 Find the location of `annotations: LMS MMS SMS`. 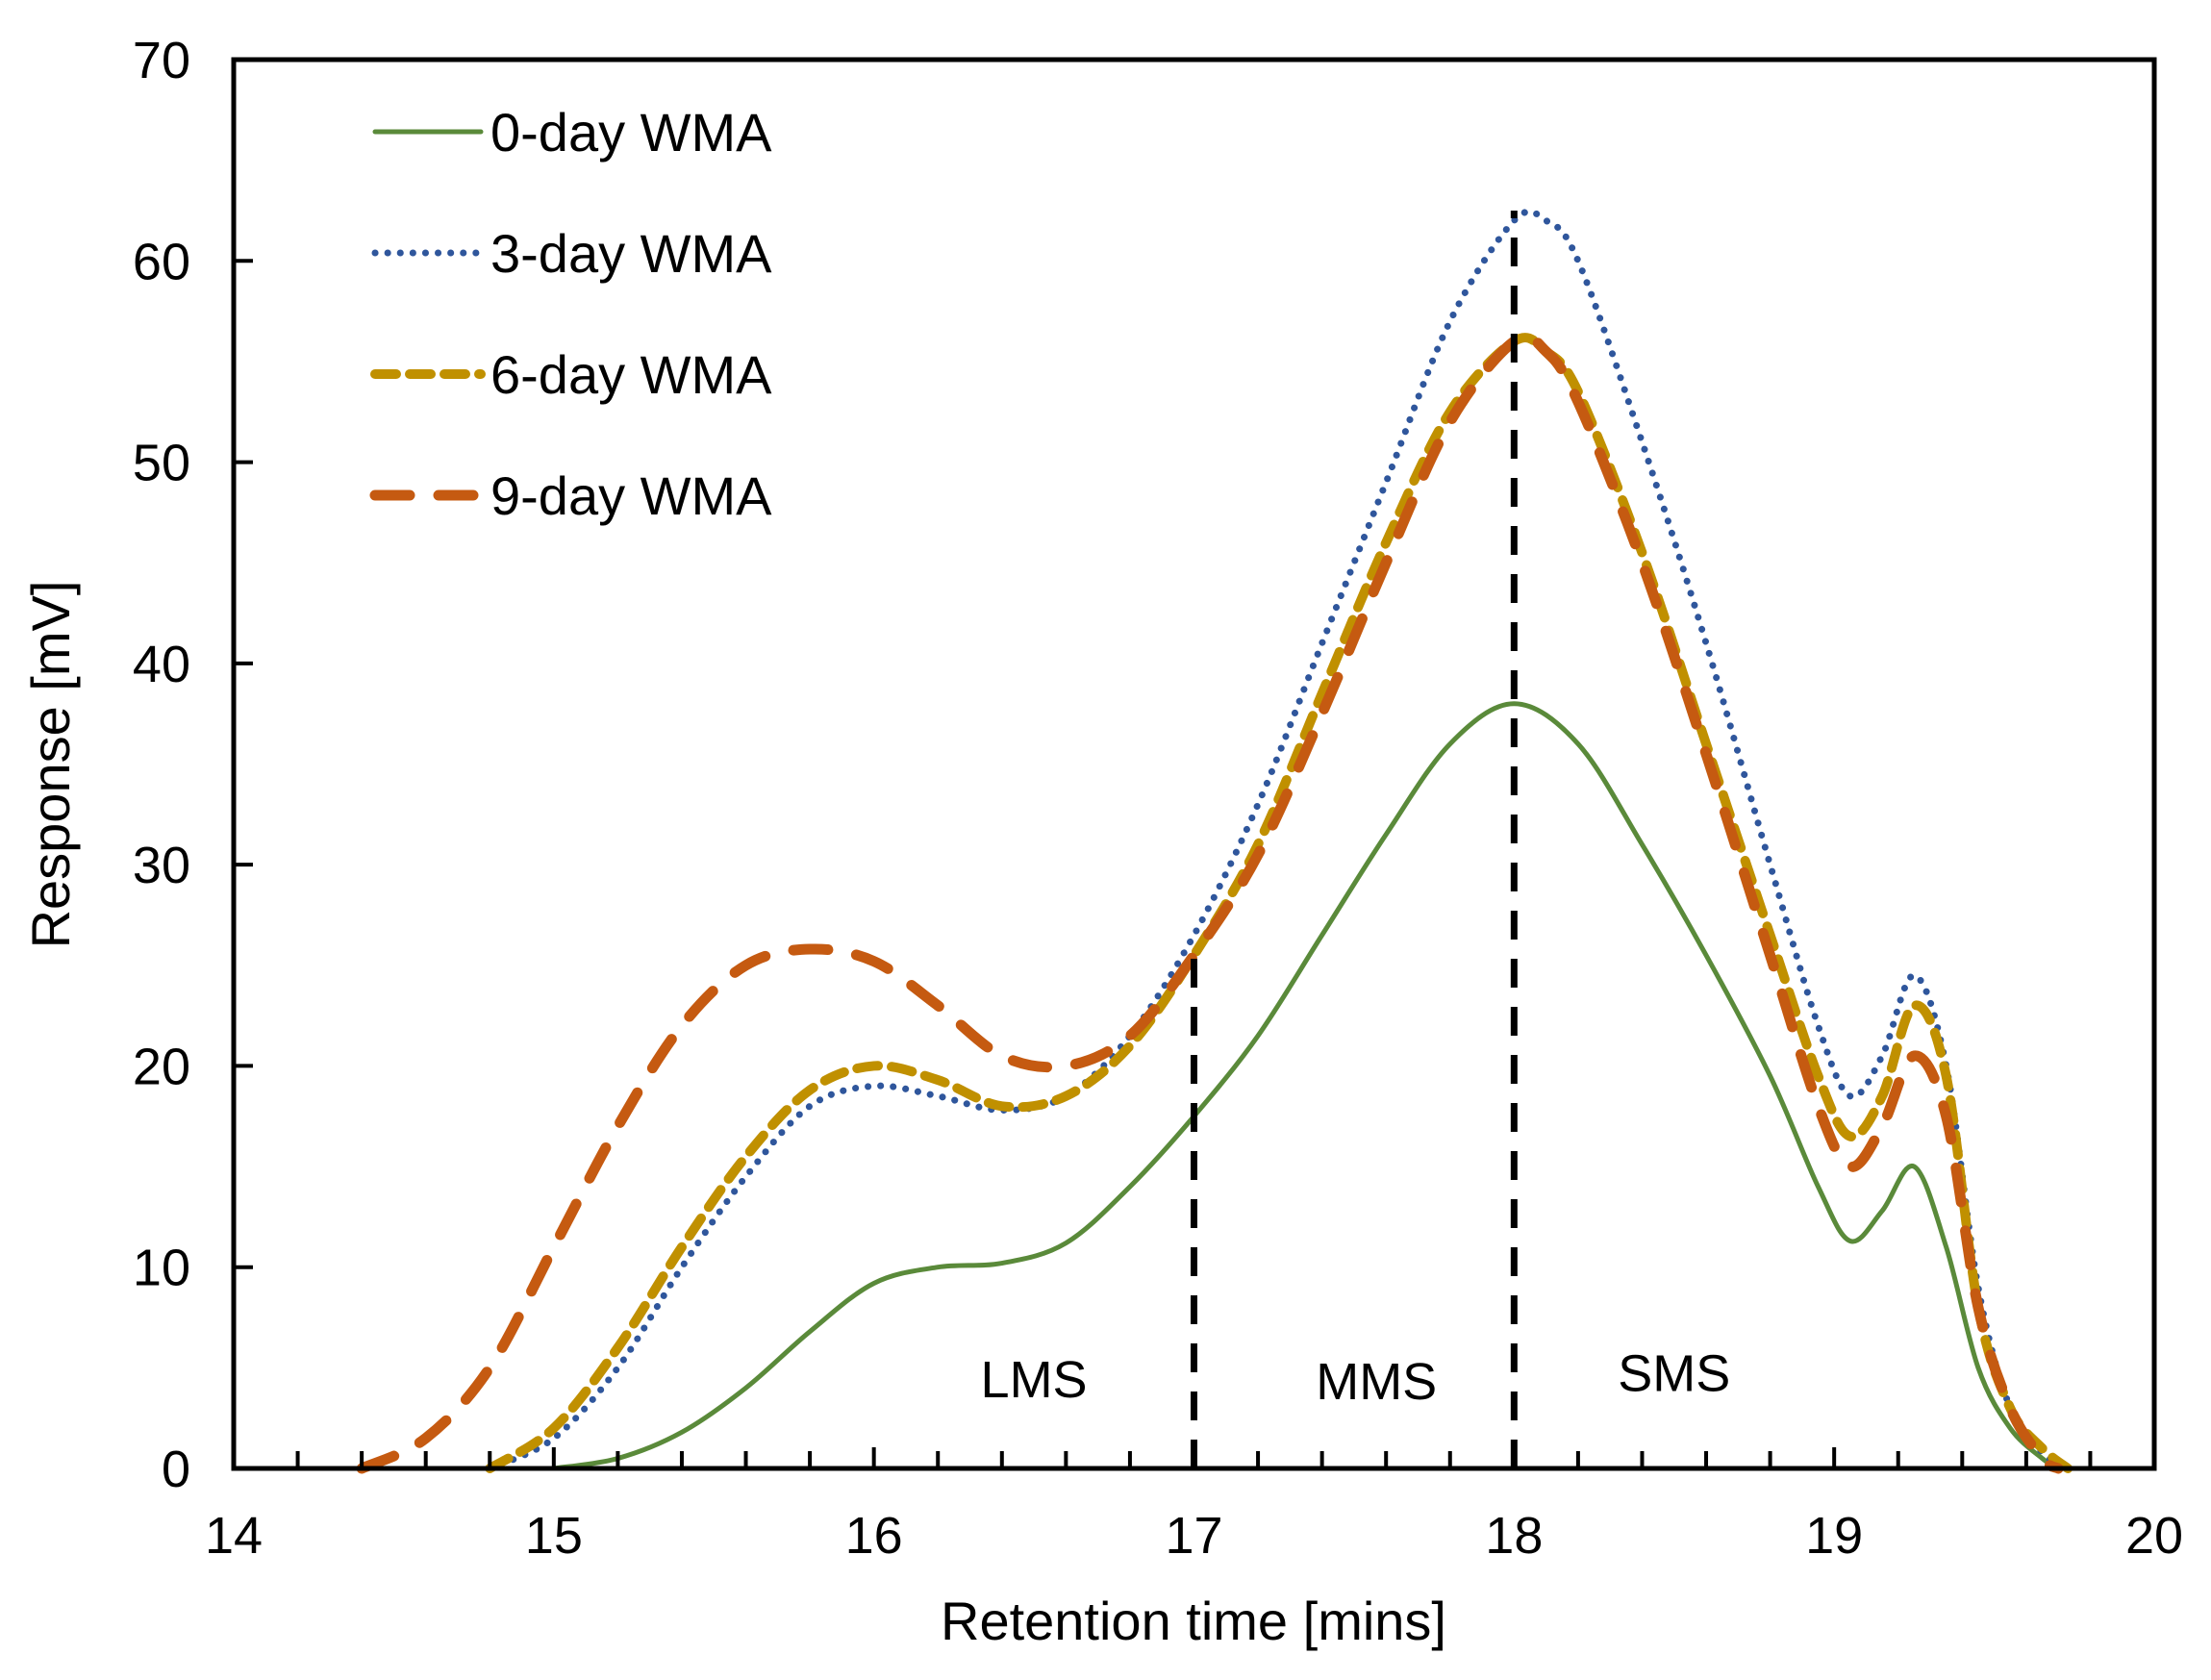

annotations: LMS MMS SMS is located at coordinates (1356, 1378).